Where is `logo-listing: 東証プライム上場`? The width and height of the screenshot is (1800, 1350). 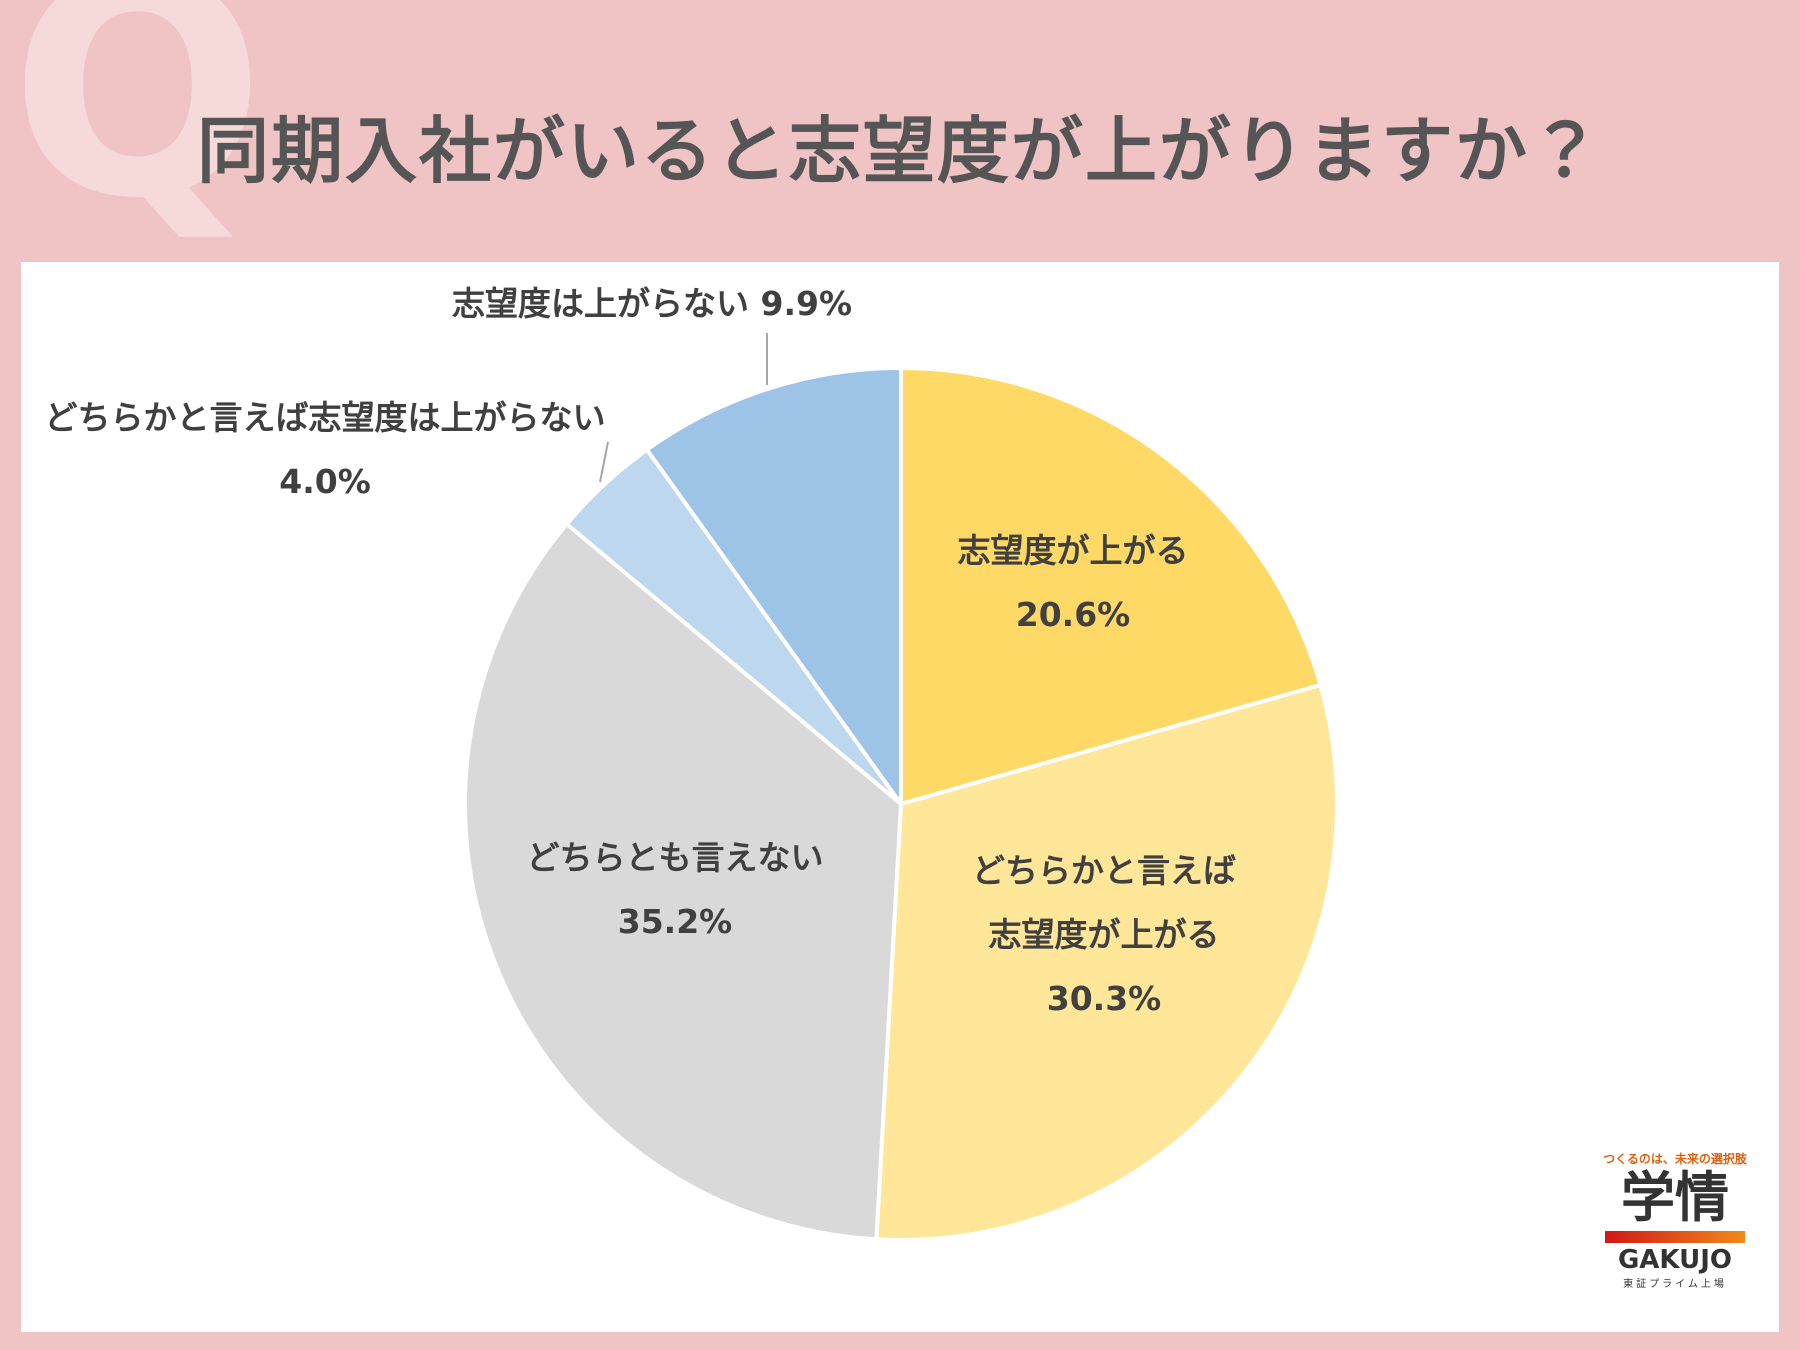 logo-listing: 東証プライム上場 is located at coordinates (1675, 1284).